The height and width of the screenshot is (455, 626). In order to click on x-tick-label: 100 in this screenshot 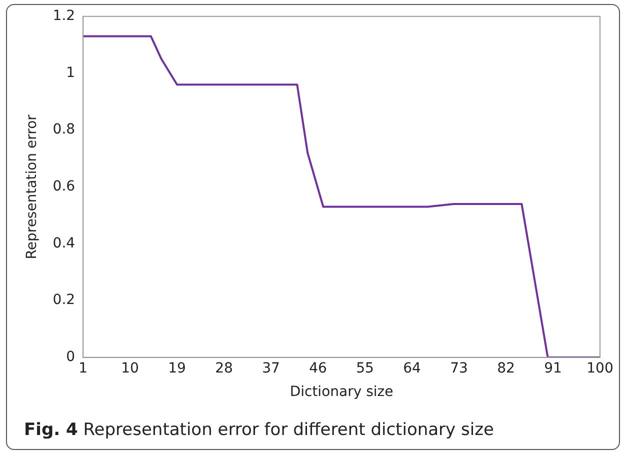, I will do `click(600, 368)`.